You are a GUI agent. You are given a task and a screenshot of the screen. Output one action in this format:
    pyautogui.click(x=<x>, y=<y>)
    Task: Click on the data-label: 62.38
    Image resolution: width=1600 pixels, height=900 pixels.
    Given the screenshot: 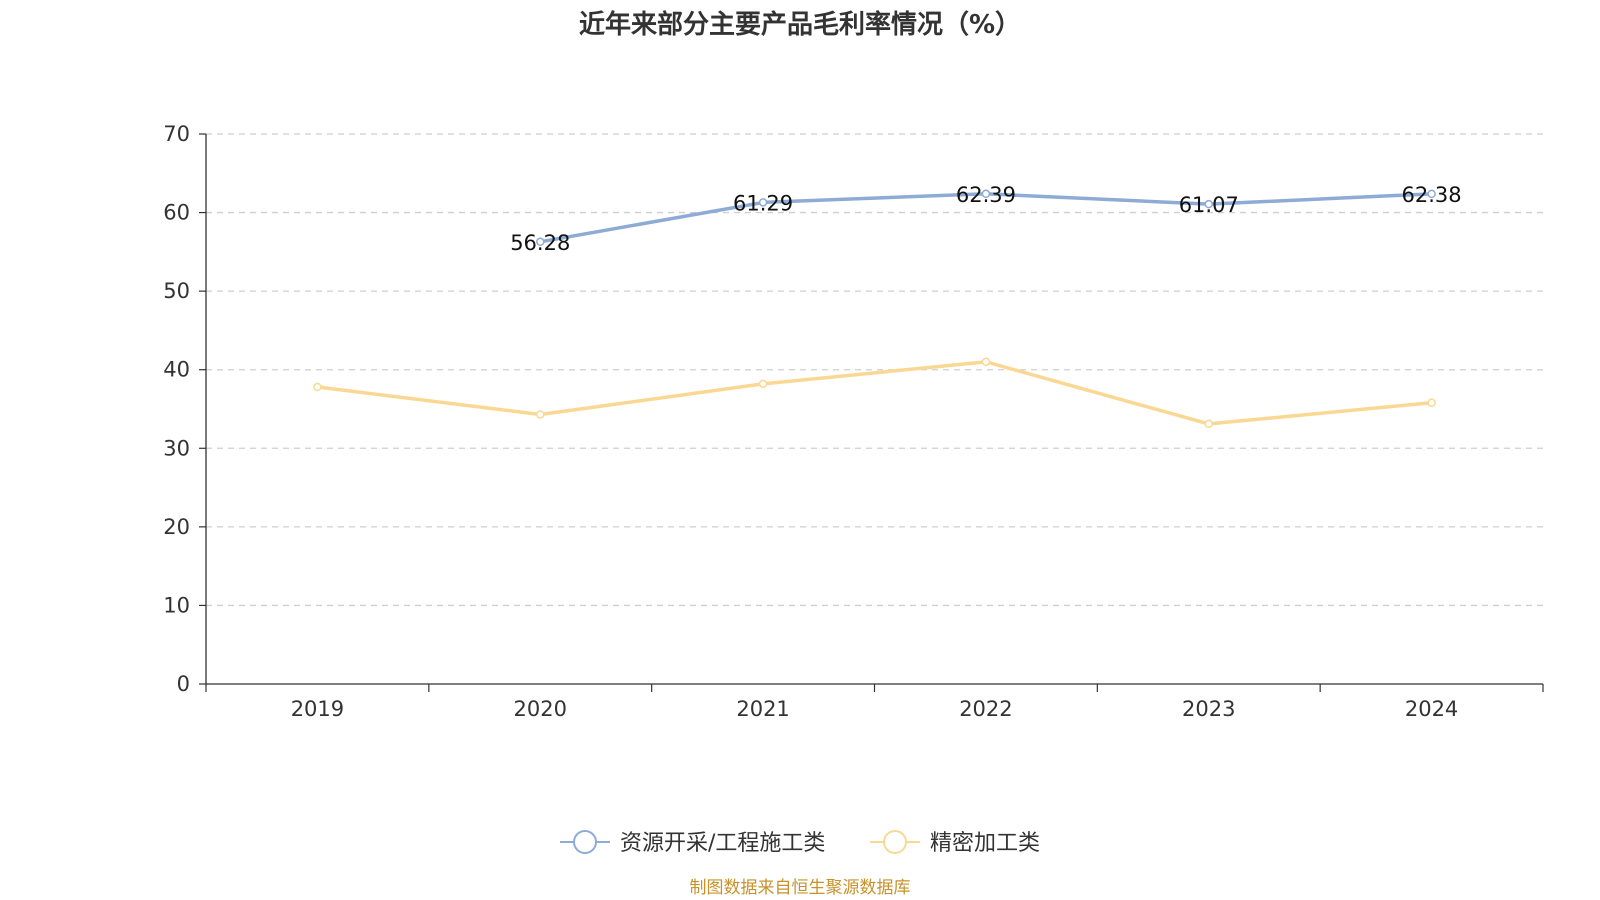 What is the action you would take?
    pyautogui.click(x=1432, y=195)
    